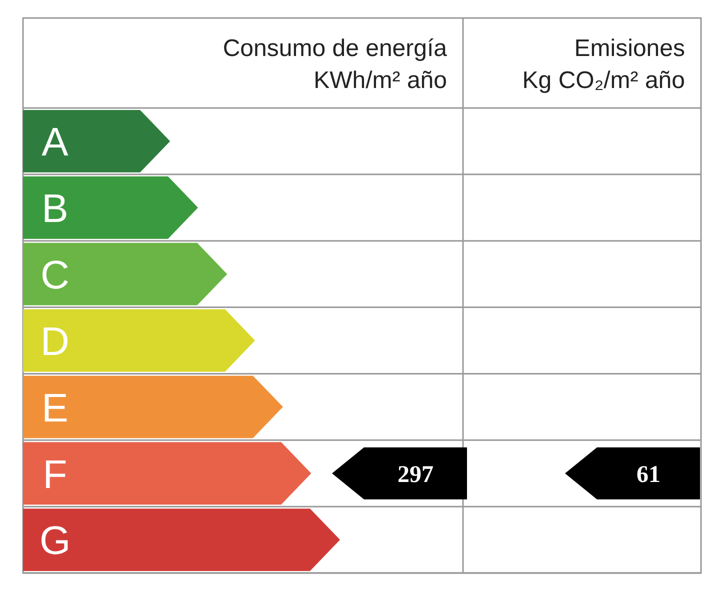 This screenshot has width=720, height=600. Describe the element at coordinates (55, 275) in the screenshot. I see `y-tick-label: C` at that location.